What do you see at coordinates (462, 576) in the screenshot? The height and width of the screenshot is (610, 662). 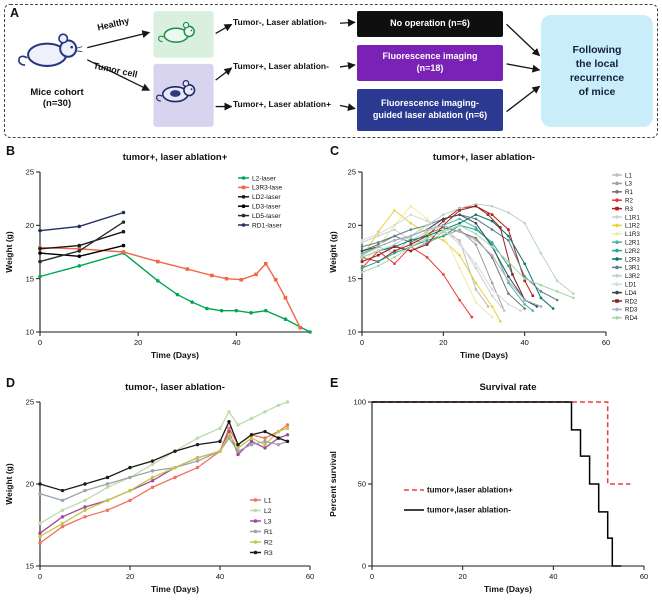 I see `svg-text: 20` at bounding box center [462, 576].